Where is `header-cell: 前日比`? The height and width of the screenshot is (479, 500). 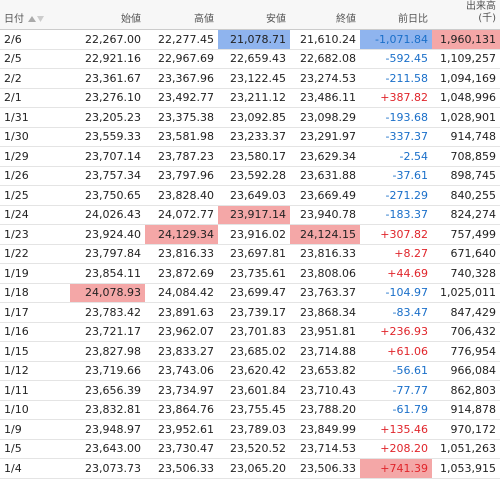 header-cell: 前日比 is located at coordinates (413, 19).